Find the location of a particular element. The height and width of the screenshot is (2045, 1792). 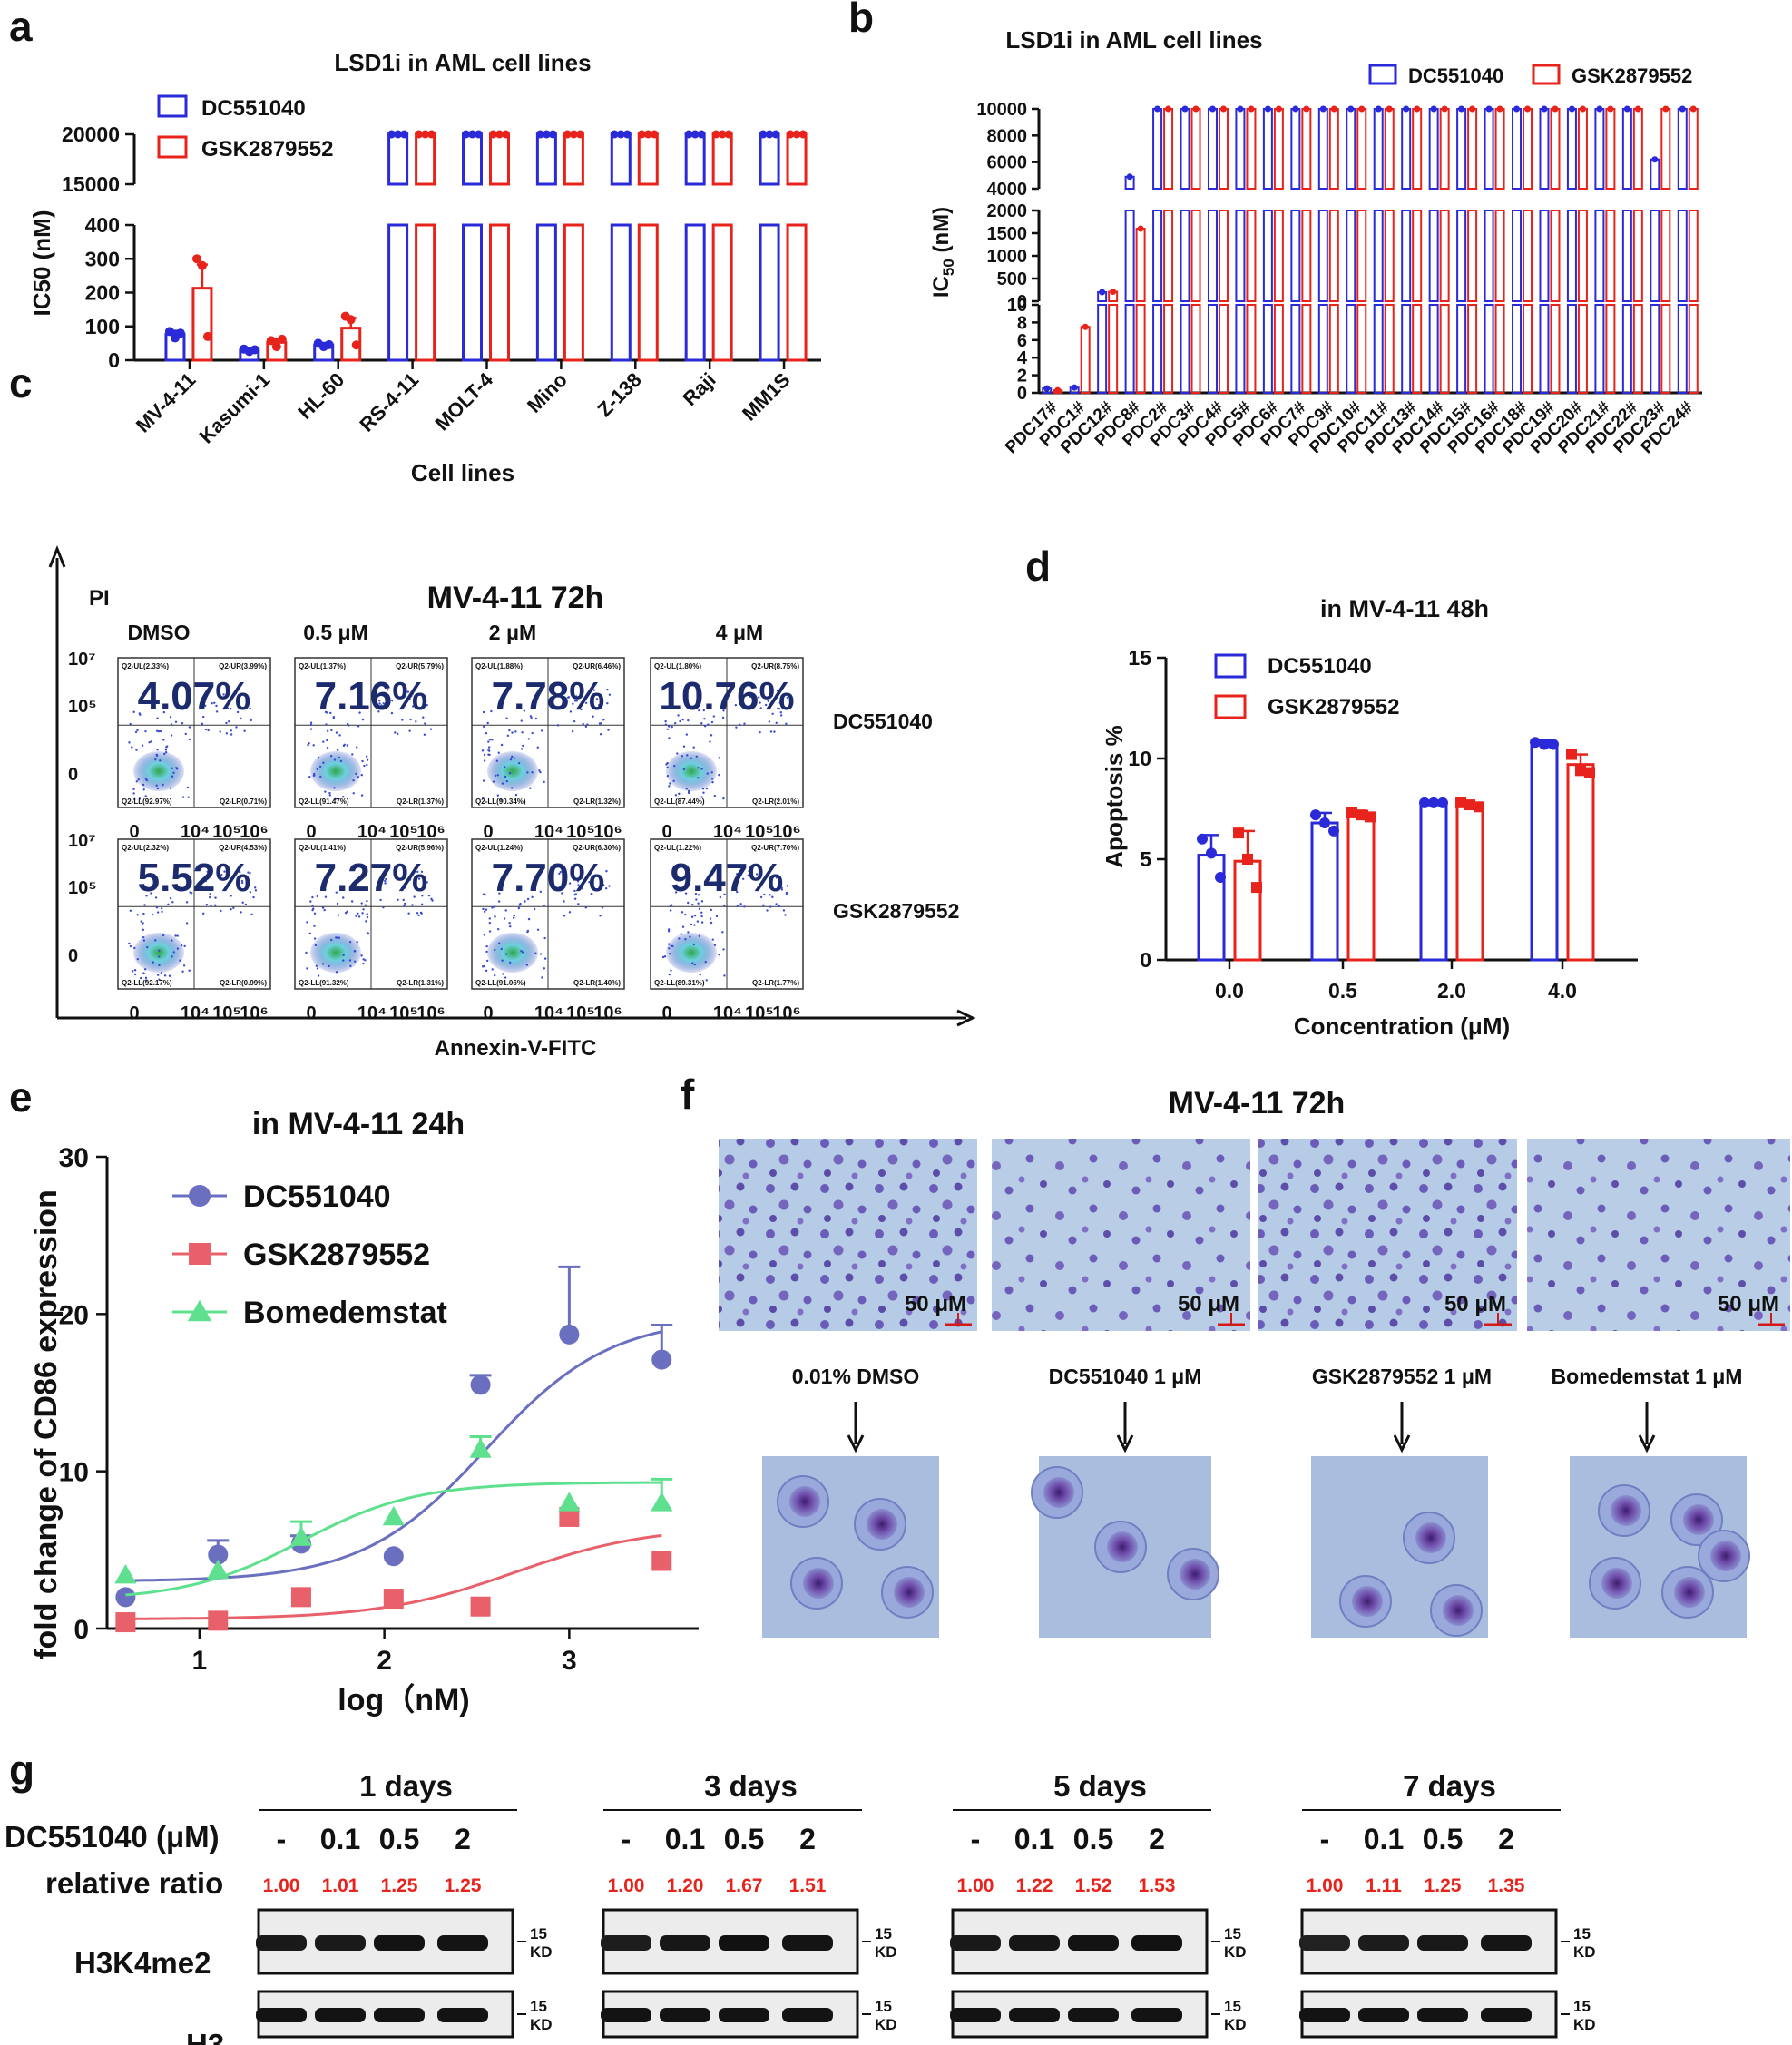

g-ratio-label: relative ratio is located at coordinates (134, 1883).